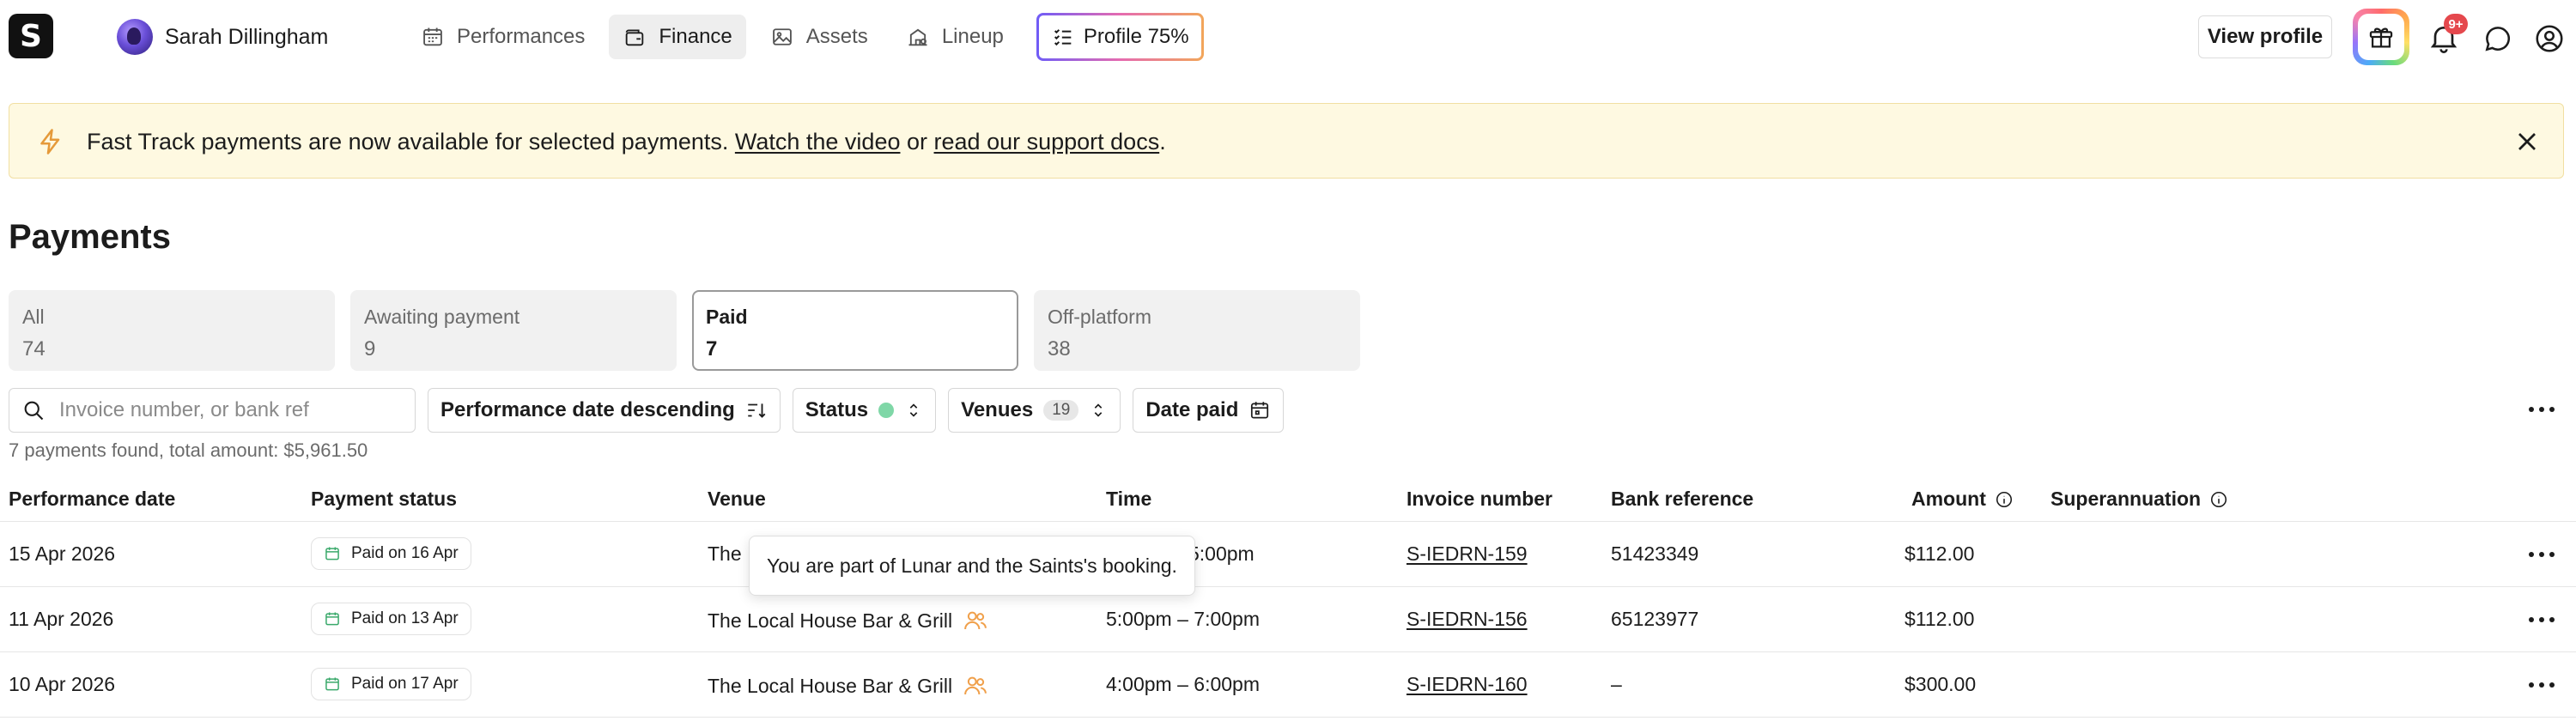 The height and width of the screenshot is (721, 2576). I want to click on gift-icon, so click(2381, 37).